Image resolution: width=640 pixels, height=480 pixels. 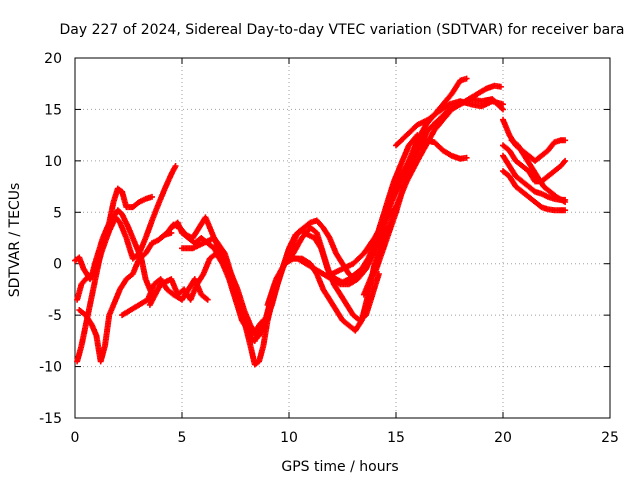 I want to click on y-tick-label: 0, so click(x=57, y=265).